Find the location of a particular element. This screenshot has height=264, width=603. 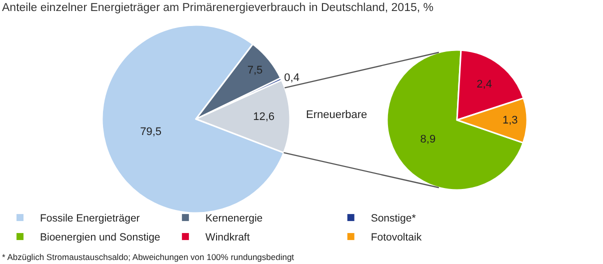

data-label: 0,4 is located at coordinates (292, 78).